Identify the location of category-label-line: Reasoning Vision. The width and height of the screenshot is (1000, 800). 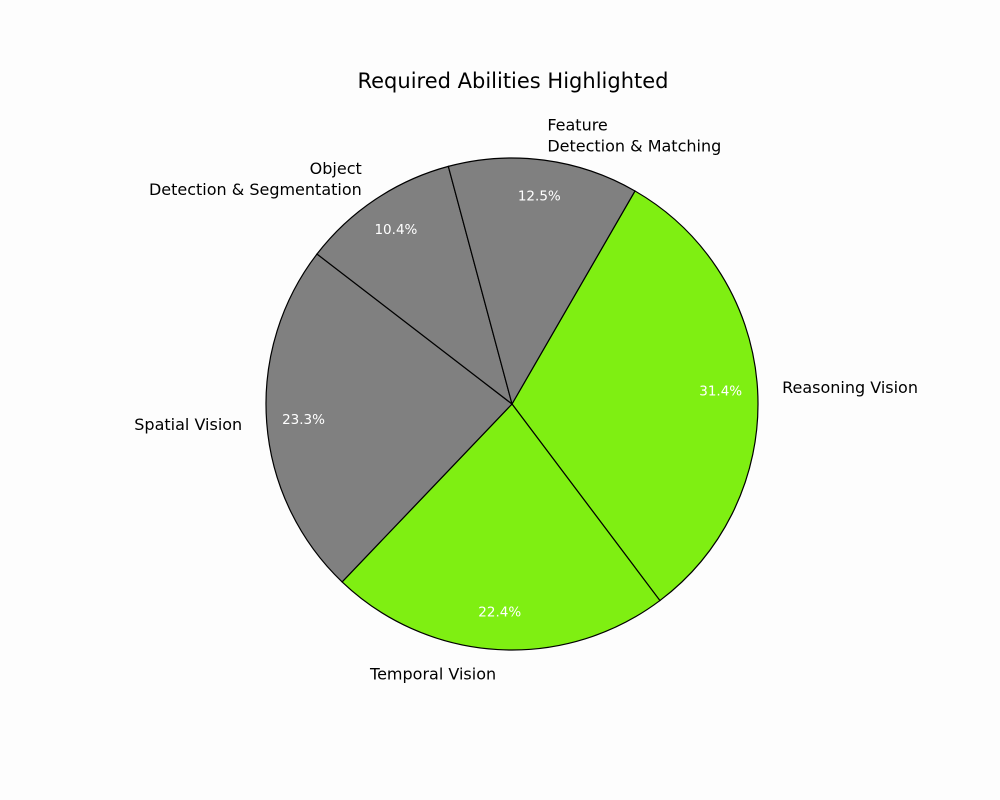
(850, 387).